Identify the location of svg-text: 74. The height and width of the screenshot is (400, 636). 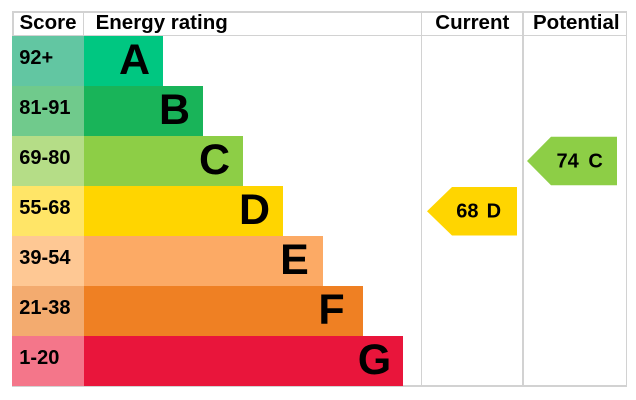
(568, 161).